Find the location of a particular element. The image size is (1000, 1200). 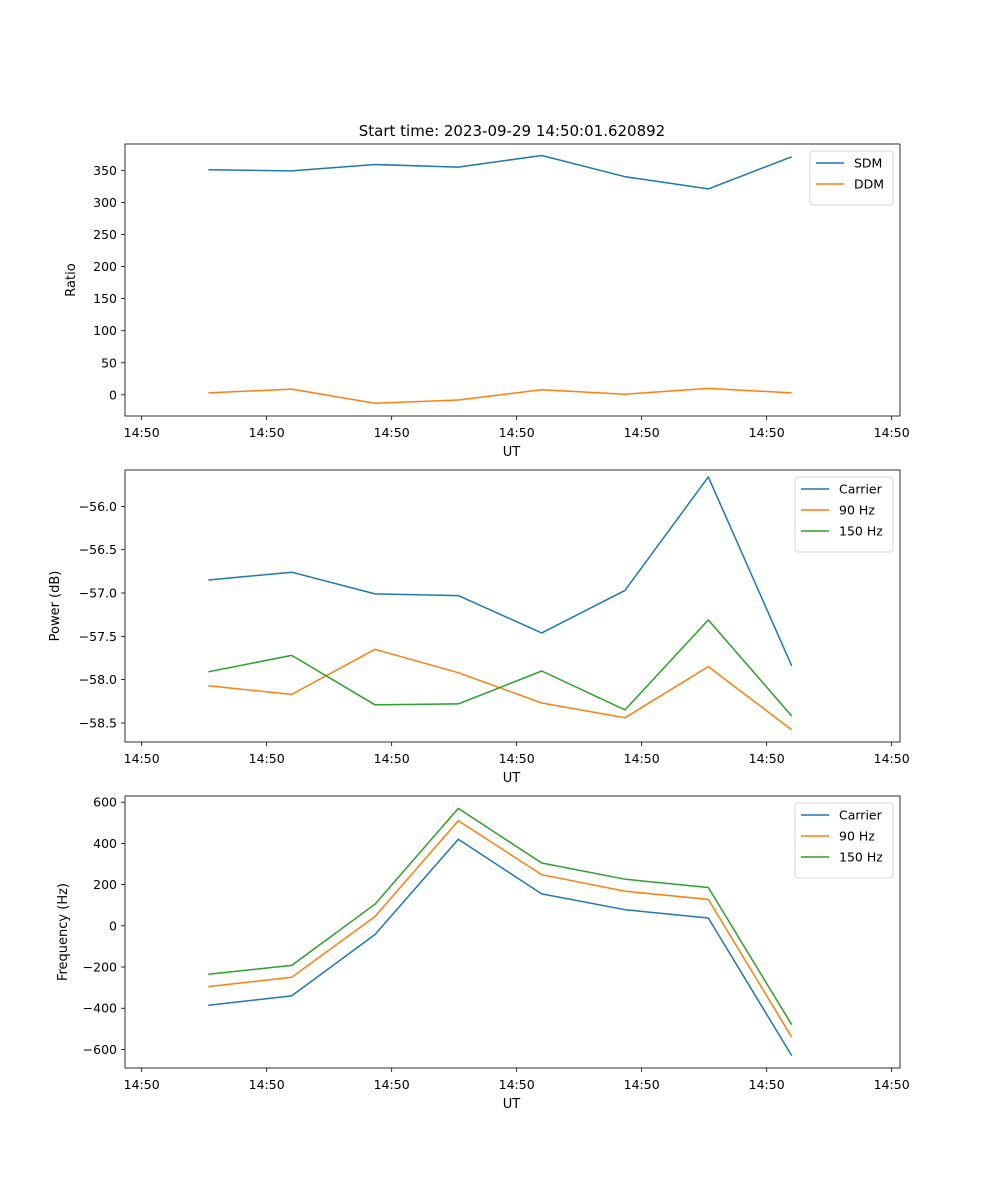

y-axis: −58.5 −58.0 −57.5 −57.0 −56.5 −56.0 Power (dB) is located at coordinates (86, 614).